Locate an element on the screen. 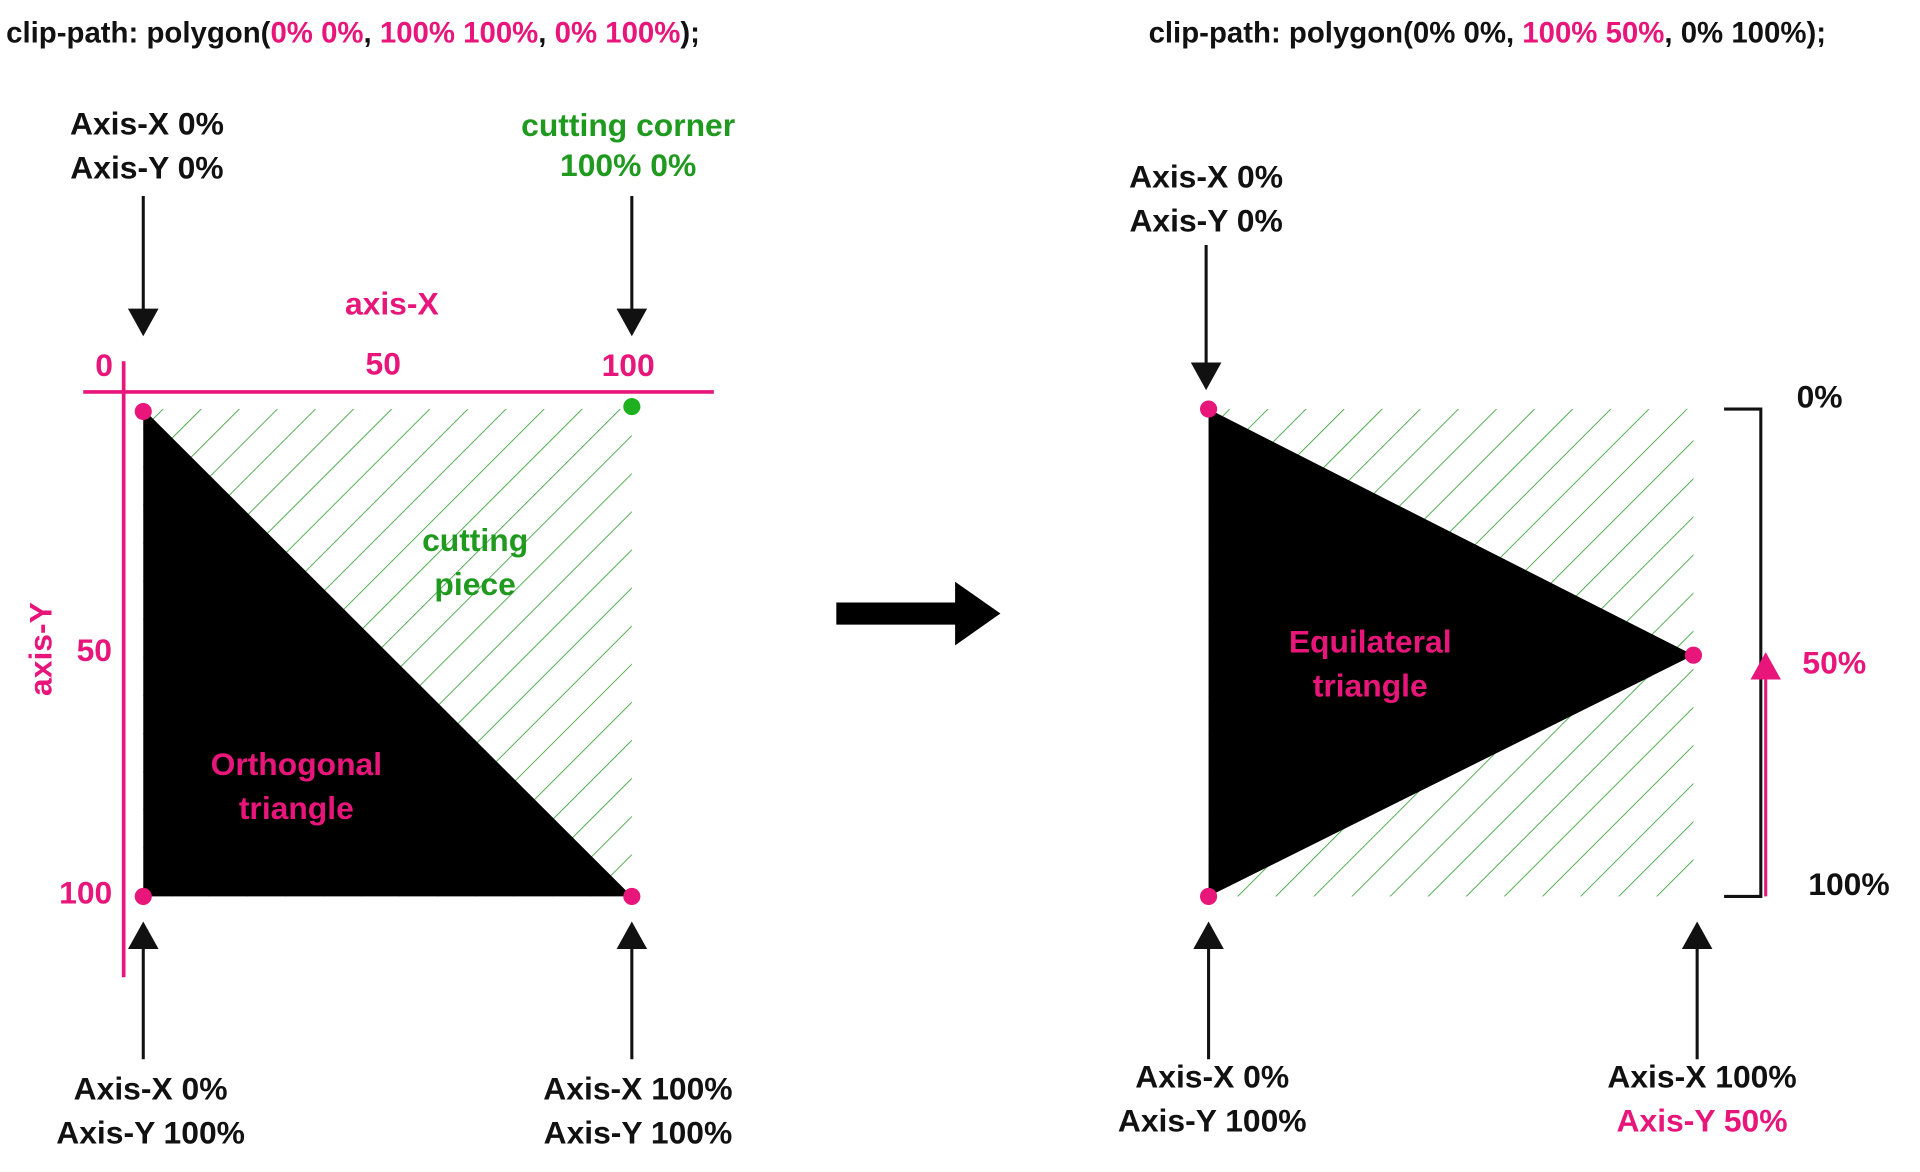 The height and width of the screenshot is (1172, 1920). code: 100% 50% is located at coordinates (1593, 32).